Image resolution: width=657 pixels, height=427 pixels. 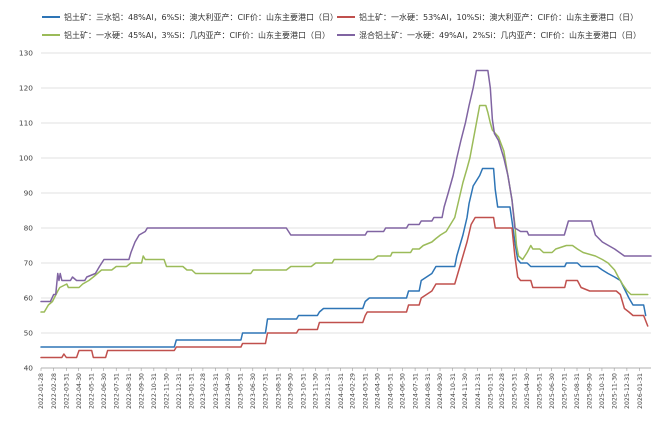 I want to click on y-tick-label: 50, so click(x=29, y=333).